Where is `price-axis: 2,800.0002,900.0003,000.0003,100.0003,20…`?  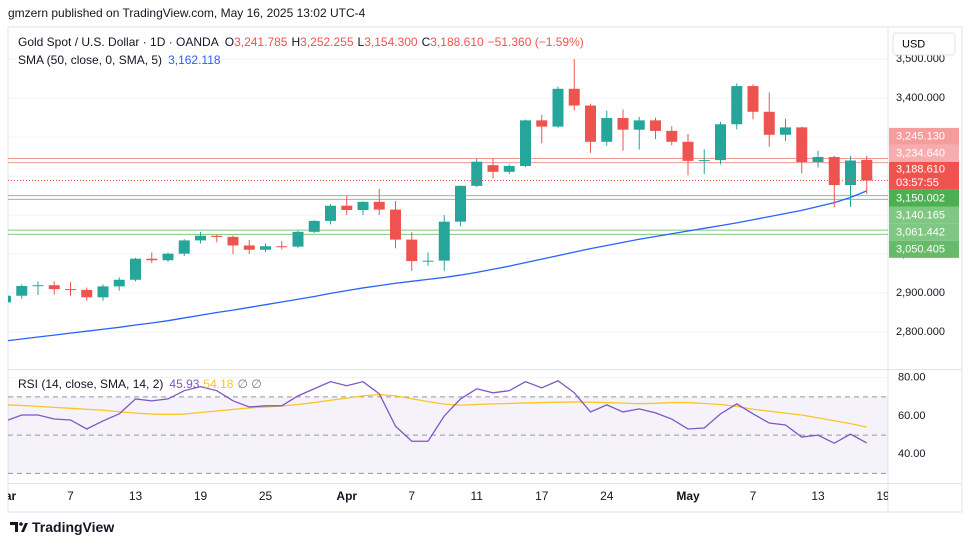 price-axis: 2,800.0002,900.0003,000.0003,100.0003,20… is located at coordinates (924, 256).